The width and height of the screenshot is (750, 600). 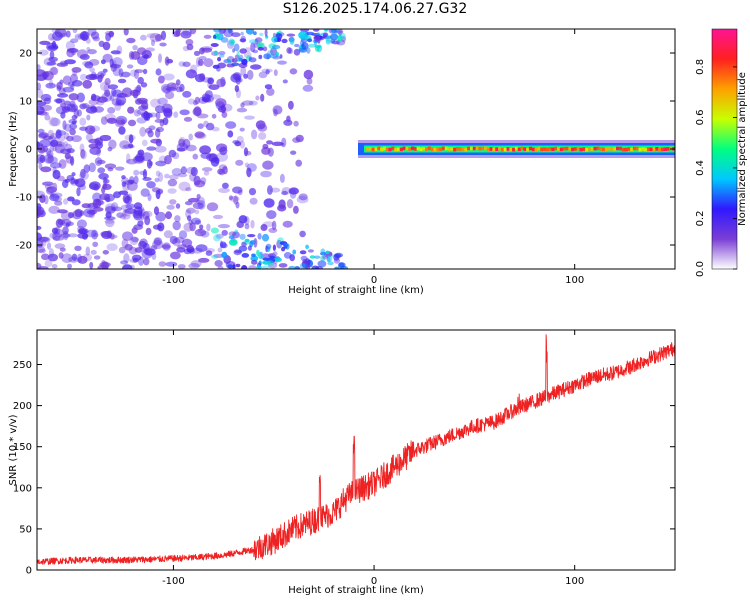 What do you see at coordinates (173, 581) in the screenshot?
I see `snr-x-tick-label: -100` at bounding box center [173, 581].